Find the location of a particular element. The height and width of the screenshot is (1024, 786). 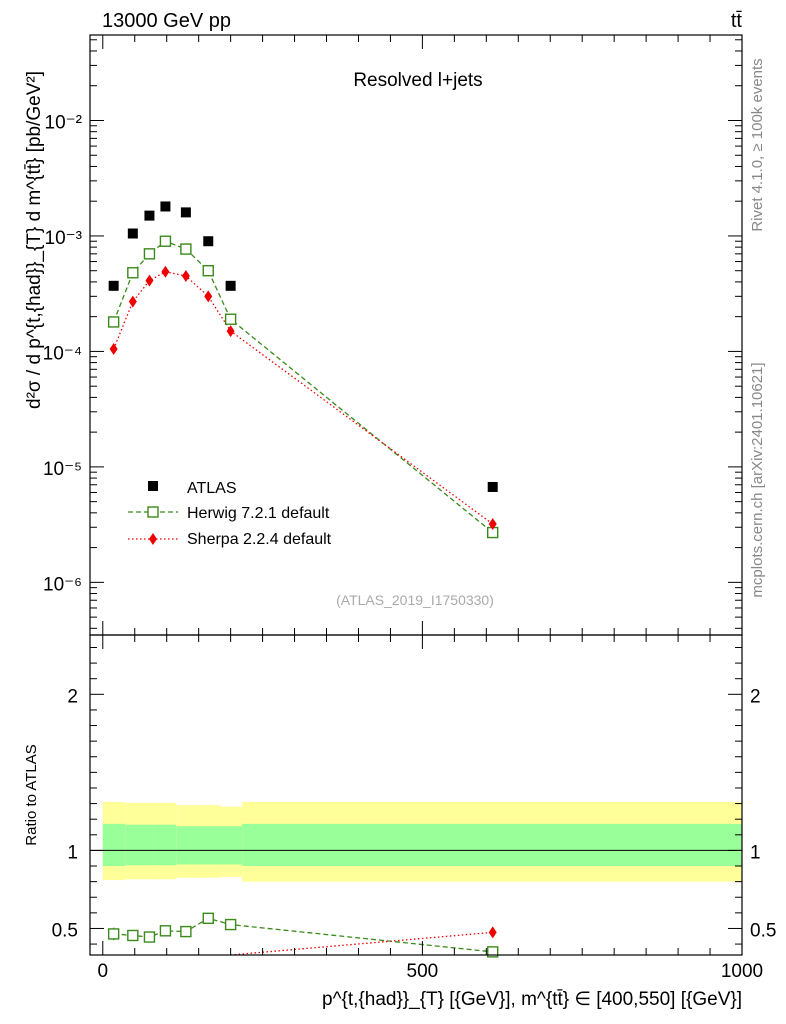

ratio-data-layer is located at coordinates (303, 935).